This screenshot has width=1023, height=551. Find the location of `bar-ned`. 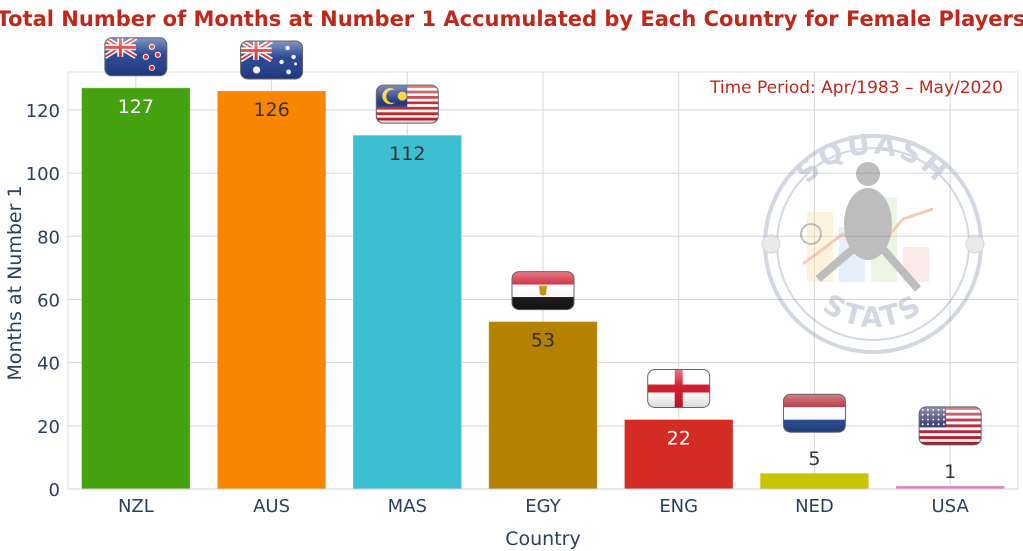

bar-ned is located at coordinates (814, 481).